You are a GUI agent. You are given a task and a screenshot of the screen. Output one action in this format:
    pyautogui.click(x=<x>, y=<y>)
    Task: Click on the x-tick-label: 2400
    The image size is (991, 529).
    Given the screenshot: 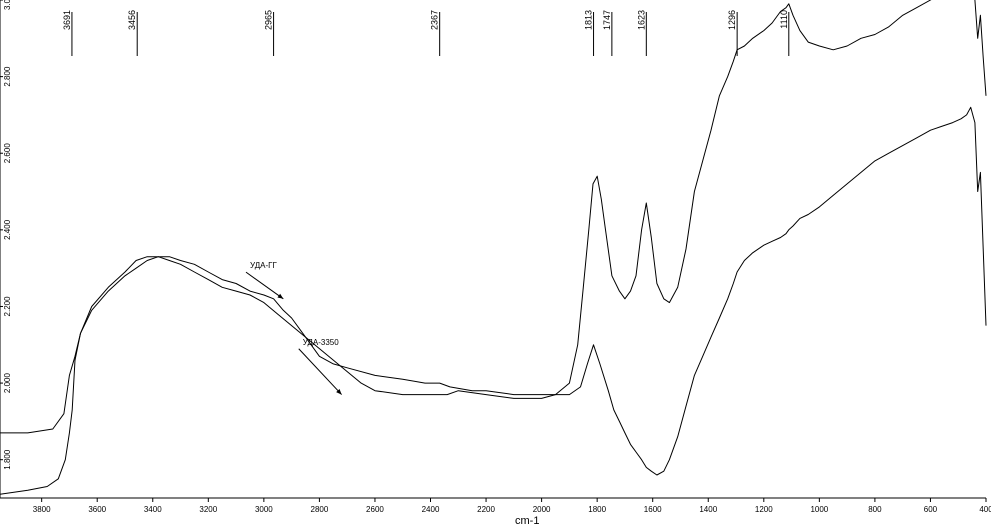 What is the action you would take?
    pyautogui.click(x=431, y=509)
    